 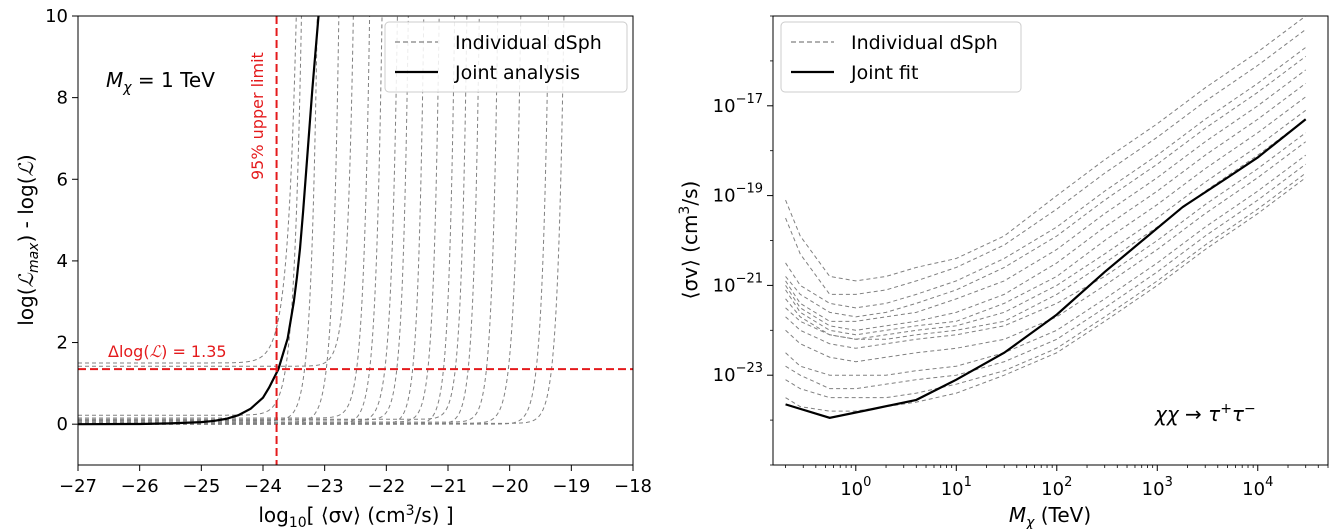 I want to click on right-x-axis: 10⁰ 10¹ 10² 10³ 10⁴, so click(x=1057, y=482).